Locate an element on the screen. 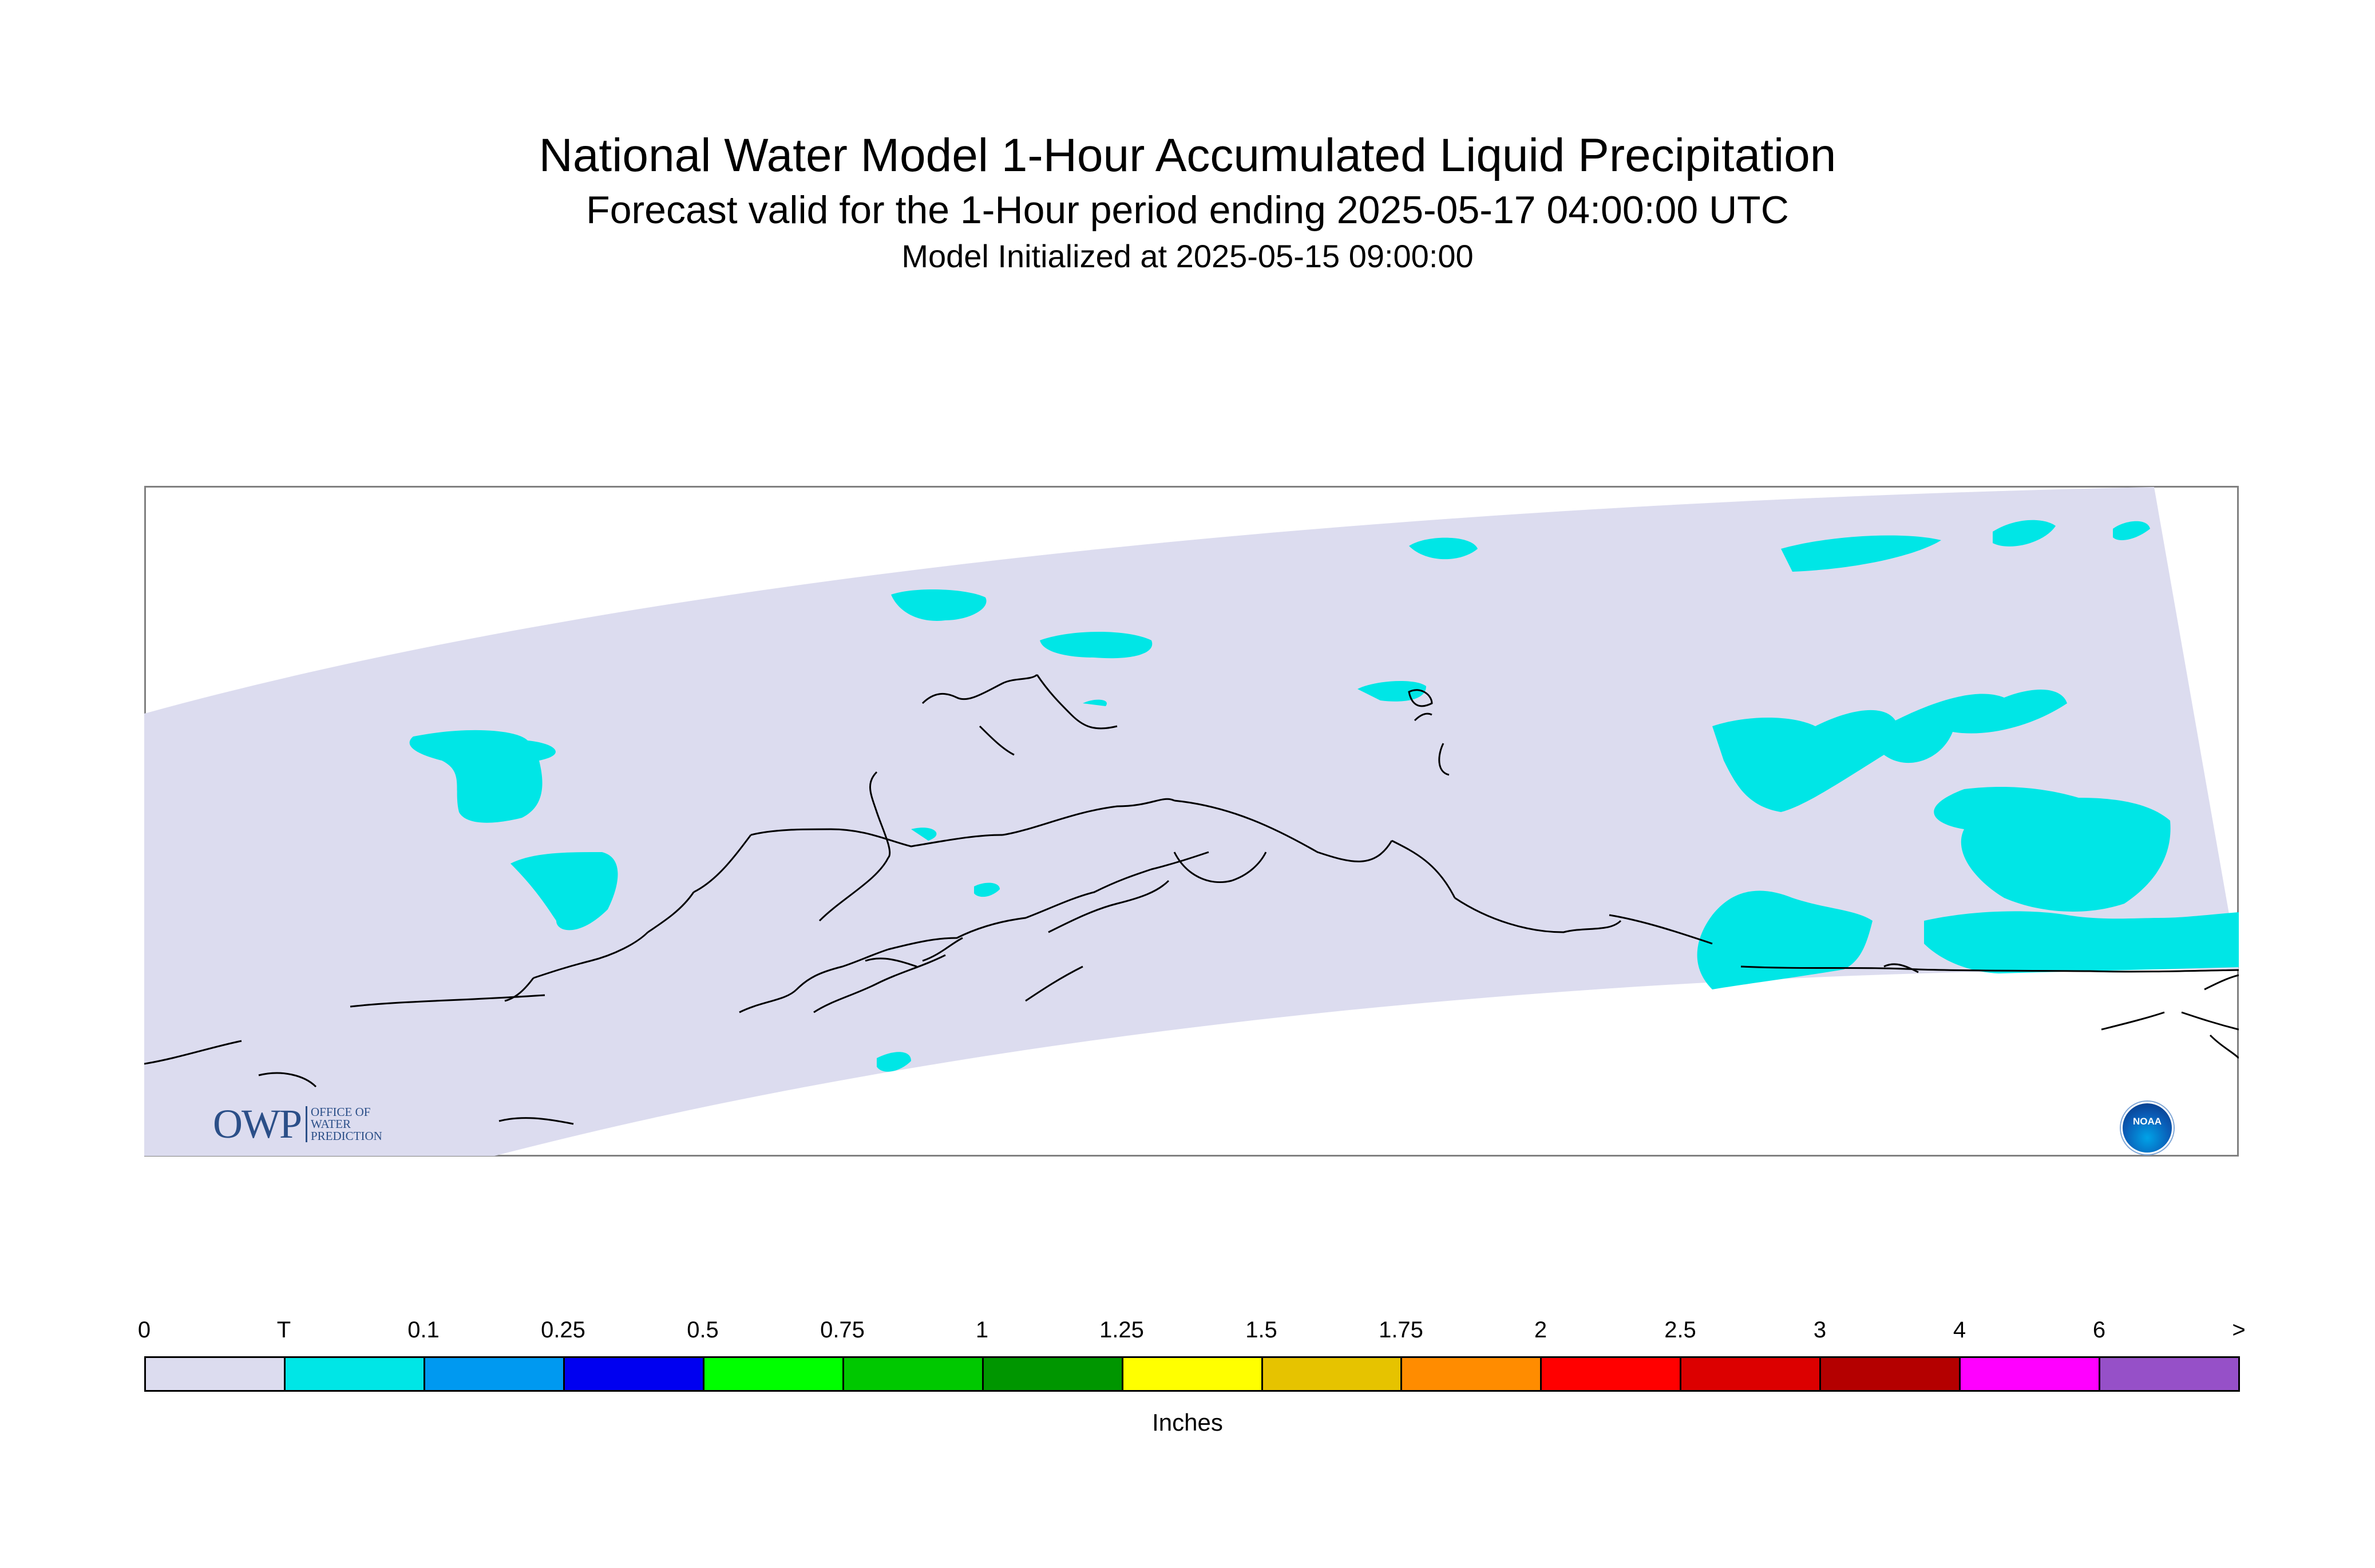 The image size is (2375, 1568). colorbar-tick-label: > is located at coordinates (2239, 1330).